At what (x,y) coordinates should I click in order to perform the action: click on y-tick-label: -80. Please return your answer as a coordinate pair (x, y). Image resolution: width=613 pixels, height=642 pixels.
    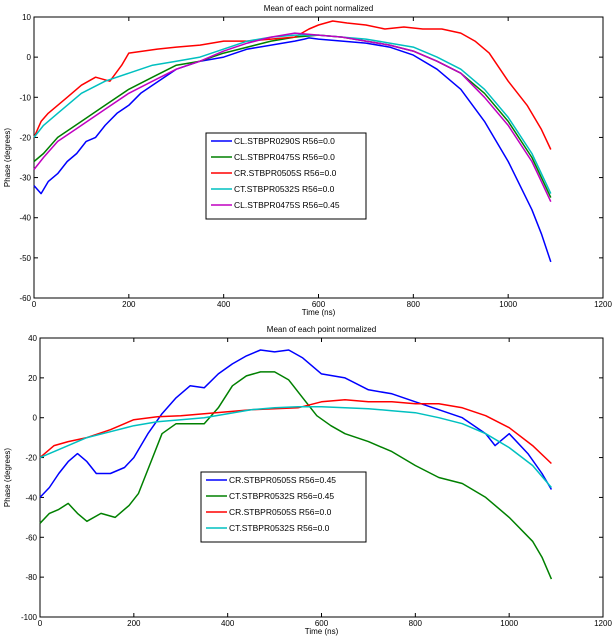
    Looking at the image, I should click on (31, 577).